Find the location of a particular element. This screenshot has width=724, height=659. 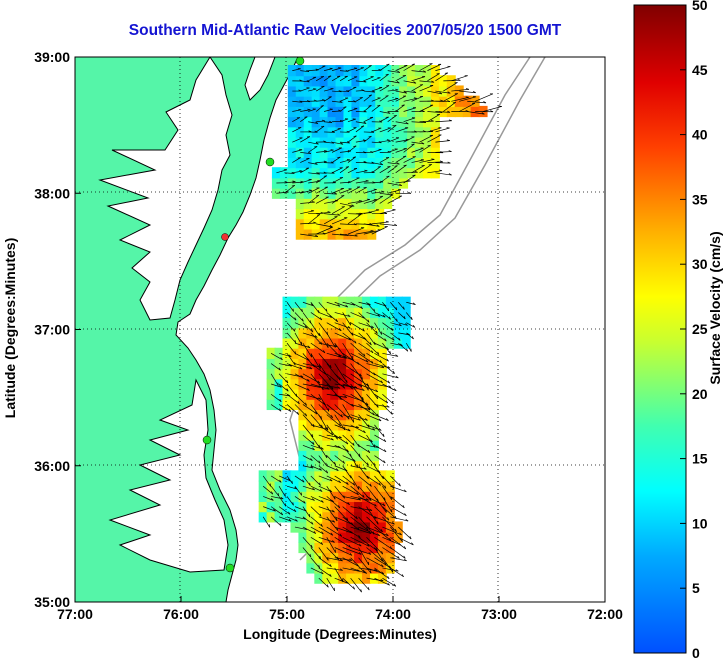

y-tick-label: 36:00 is located at coordinates (52, 466).